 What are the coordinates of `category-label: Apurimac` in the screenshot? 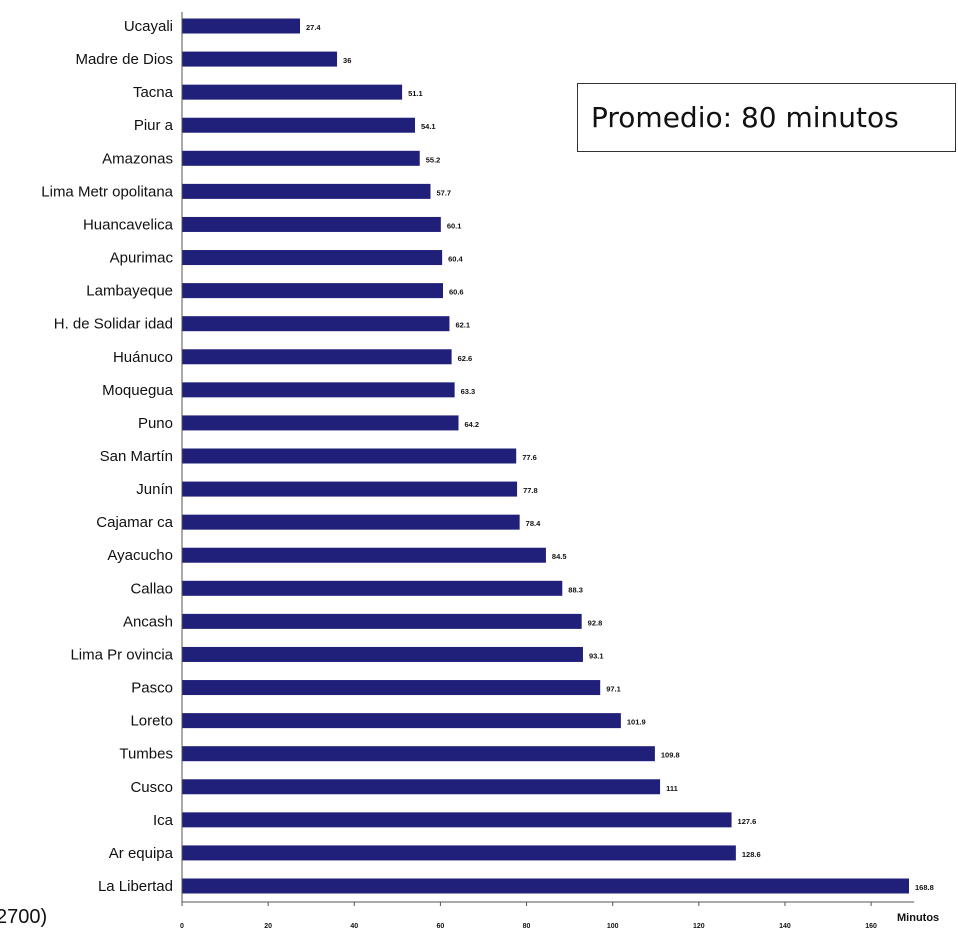 It's located at (142, 258).